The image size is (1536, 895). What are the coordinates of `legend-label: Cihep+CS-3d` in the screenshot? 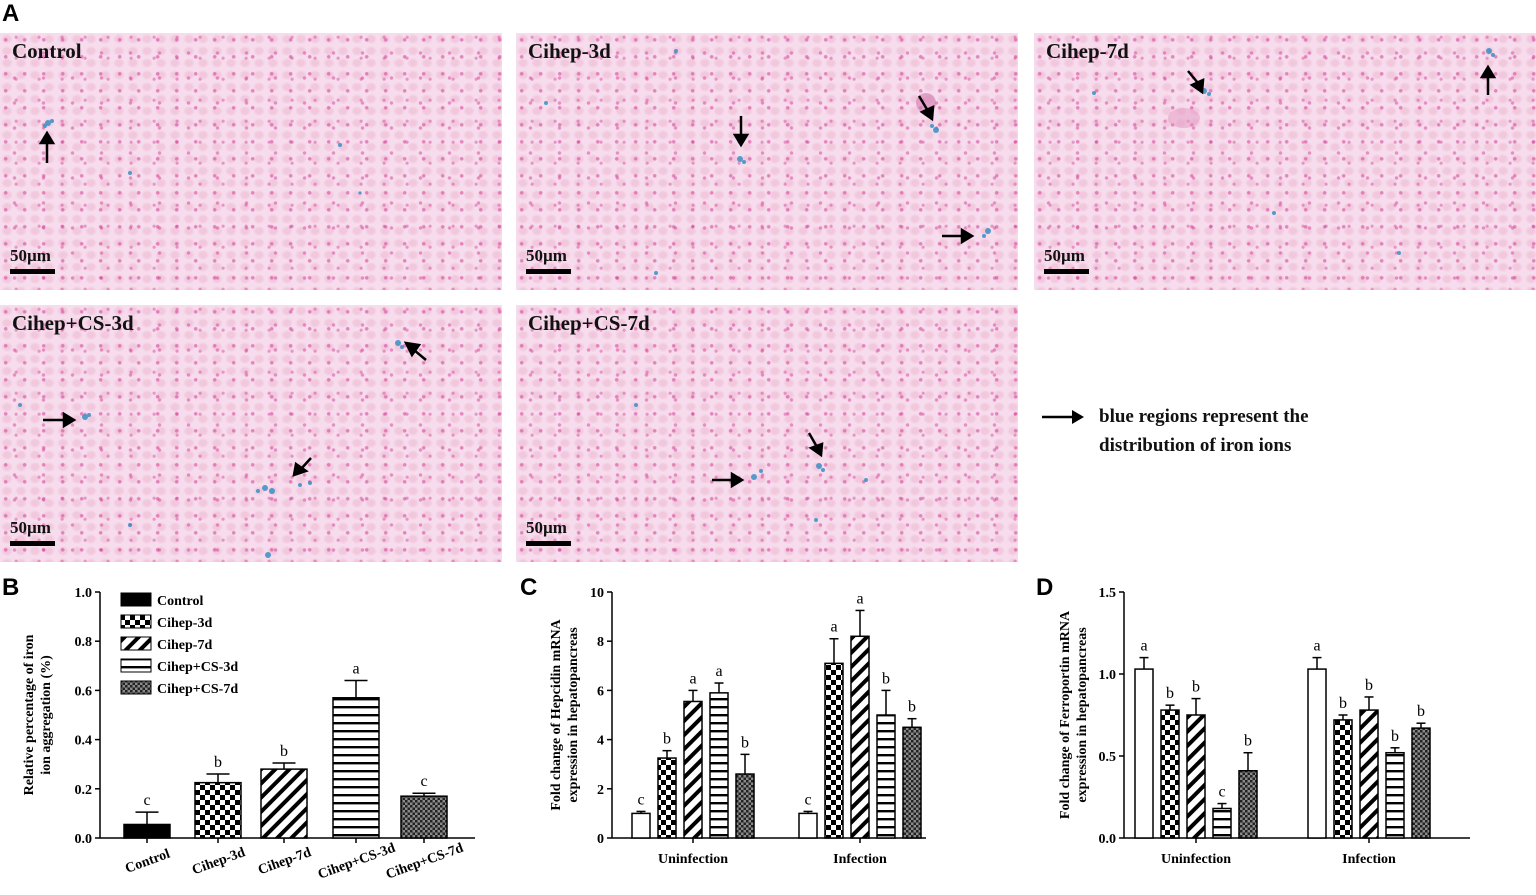 It's located at (197, 667).